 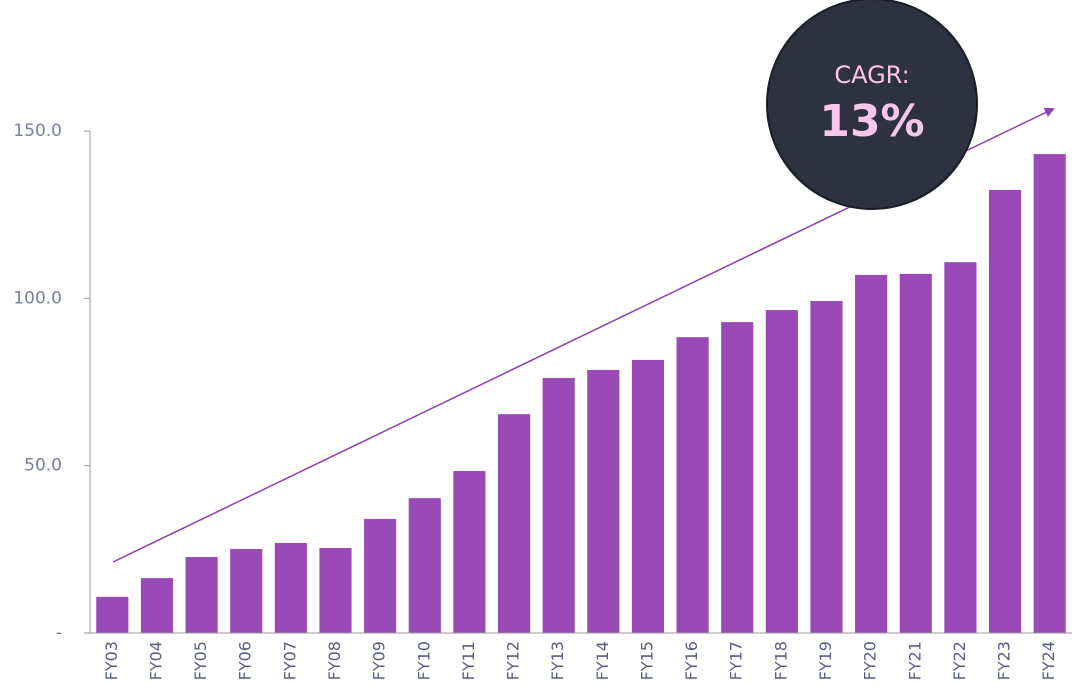 What do you see at coordinates (646, 660) in the screenshot?
I see `x-tick-label: FY15` at bounding box center [646, 660].